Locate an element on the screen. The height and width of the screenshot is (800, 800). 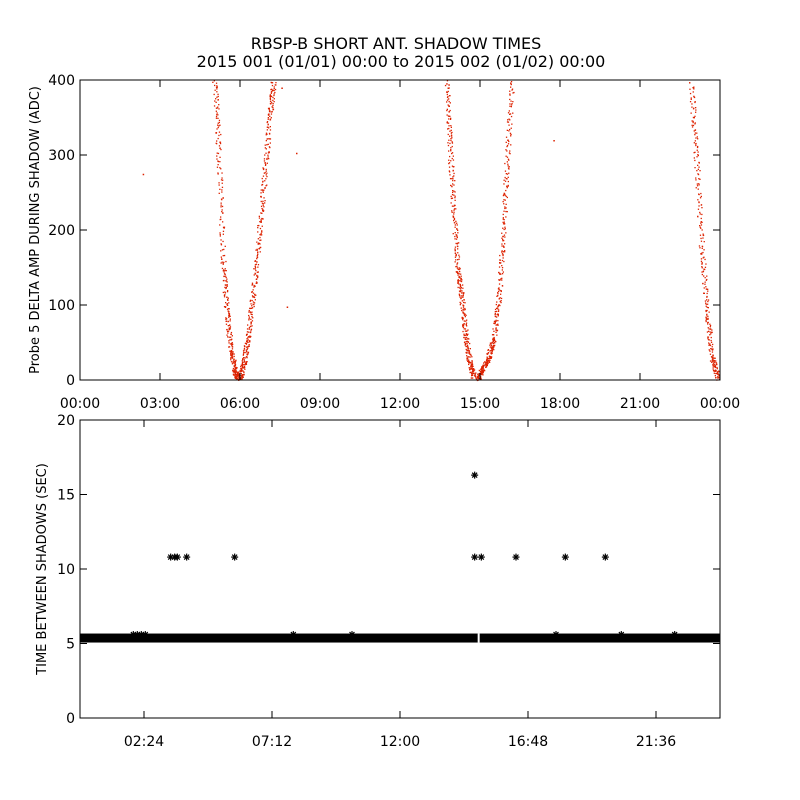
bottom-y-tick-label: 10 is located at coordinates (66, 570).